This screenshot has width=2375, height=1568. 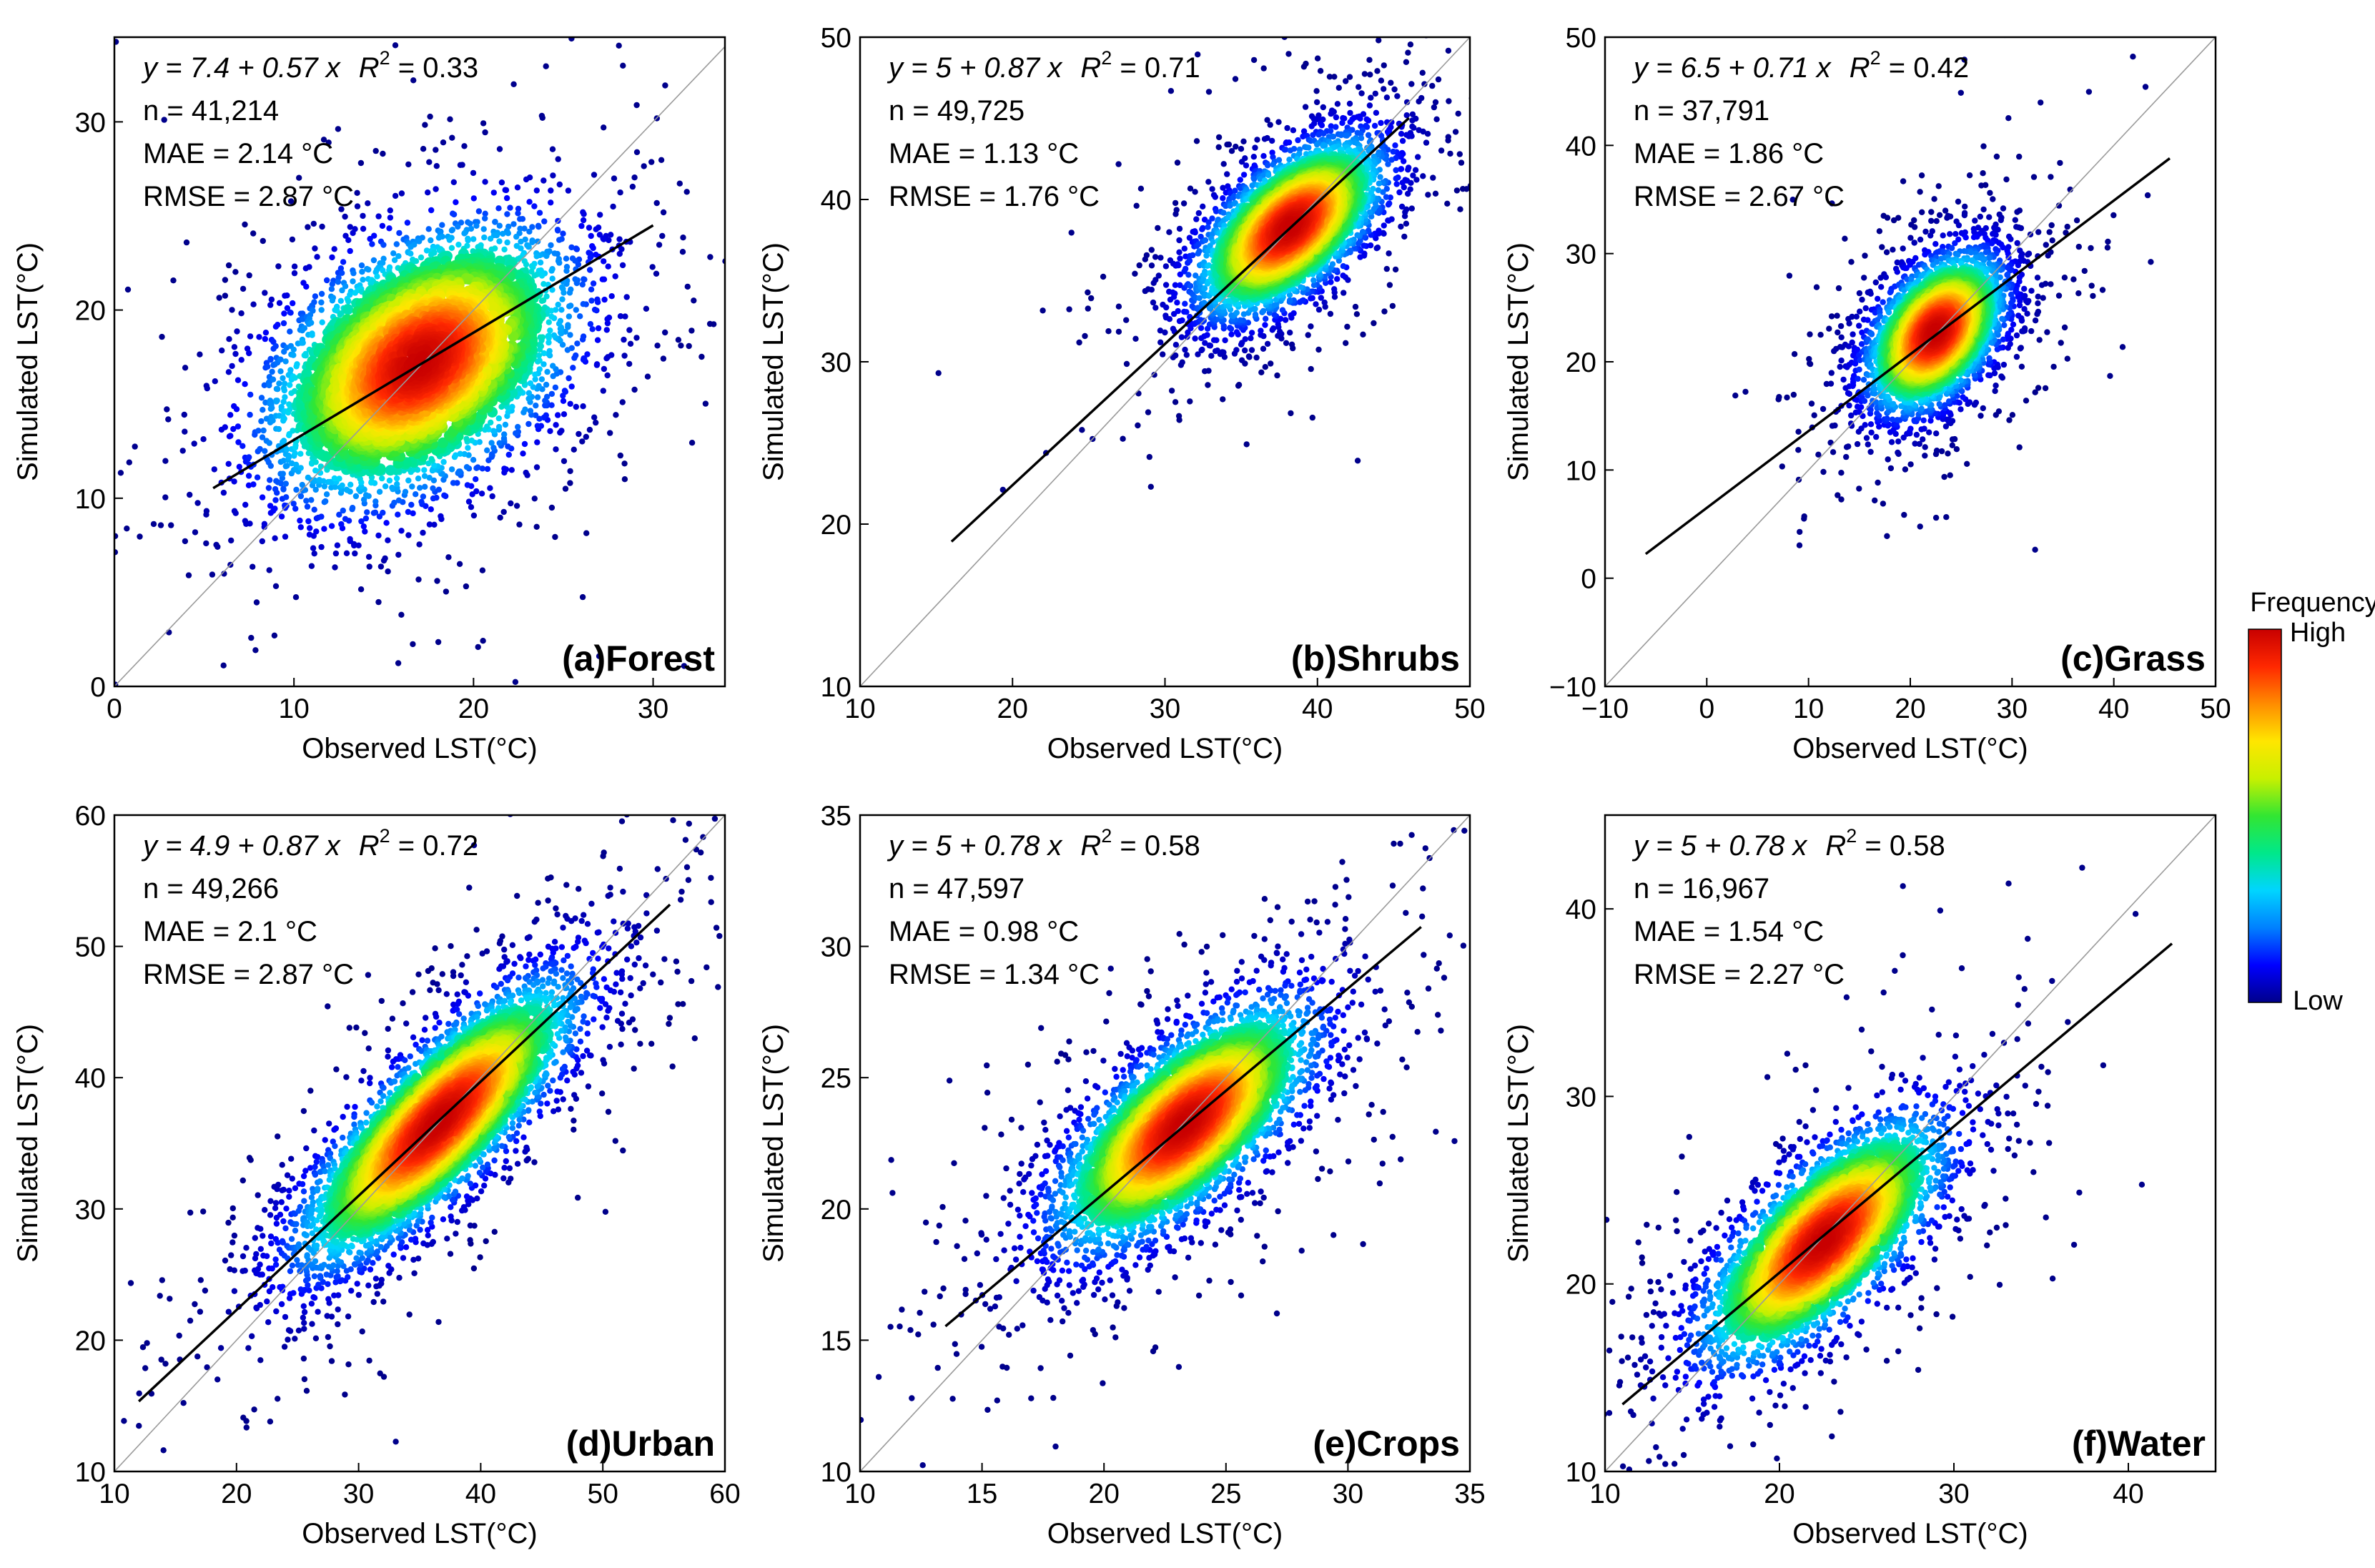 I want to click on y-tick-label: 0, so click(x=98, y=687).